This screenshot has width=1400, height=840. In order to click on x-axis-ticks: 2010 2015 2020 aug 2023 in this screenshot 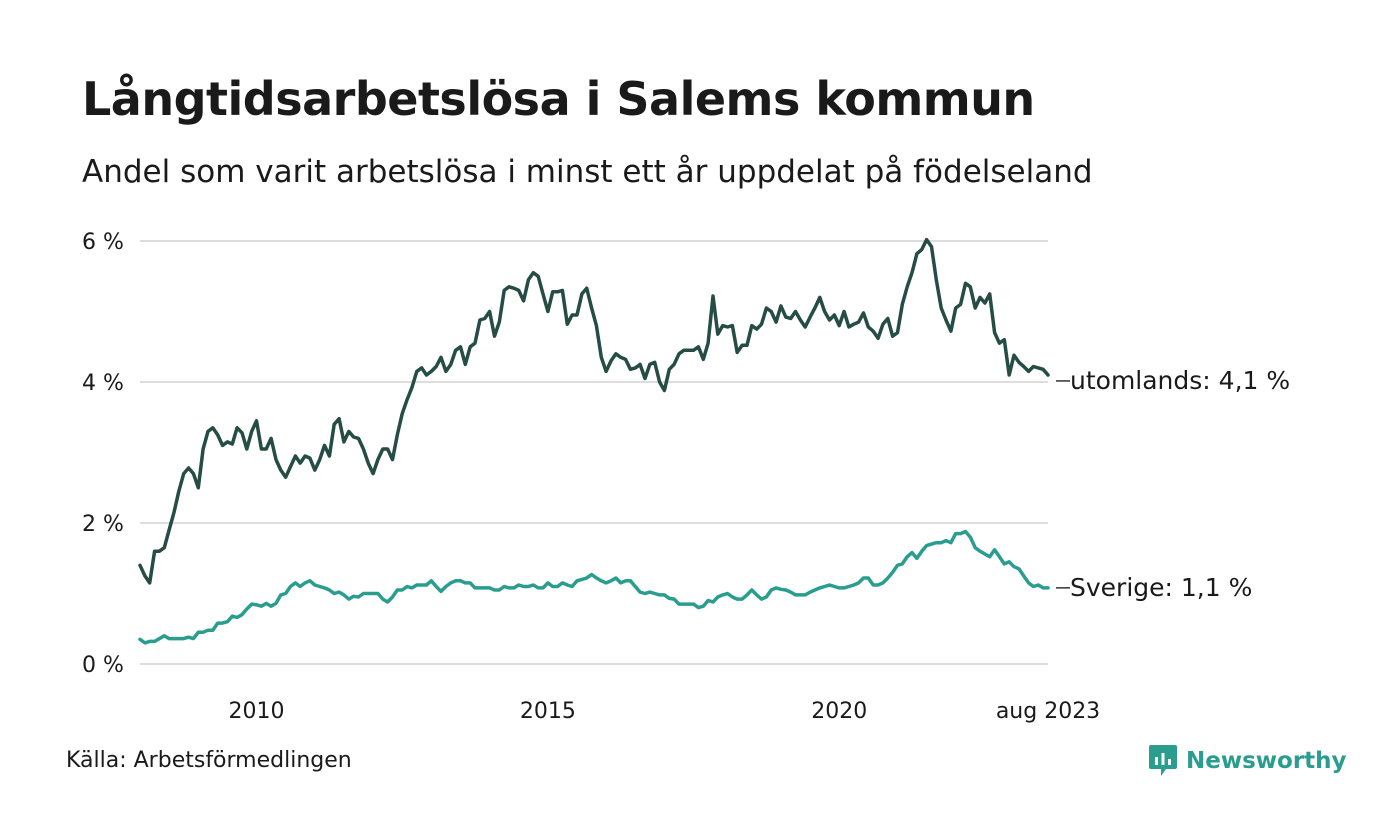, I will do `click(665, 711)`.